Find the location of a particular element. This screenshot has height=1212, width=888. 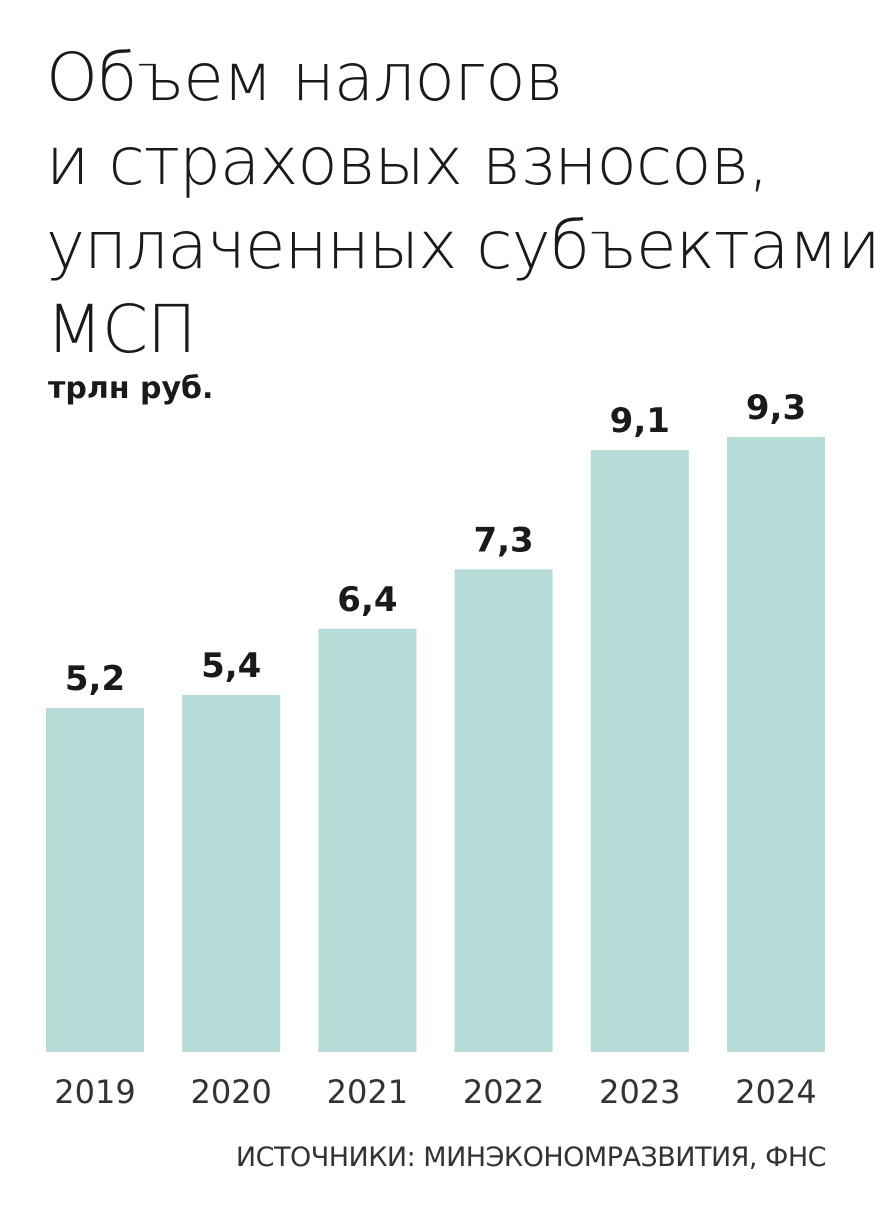

data-label-2024: 9,3 is located at coordinates (776, 408).